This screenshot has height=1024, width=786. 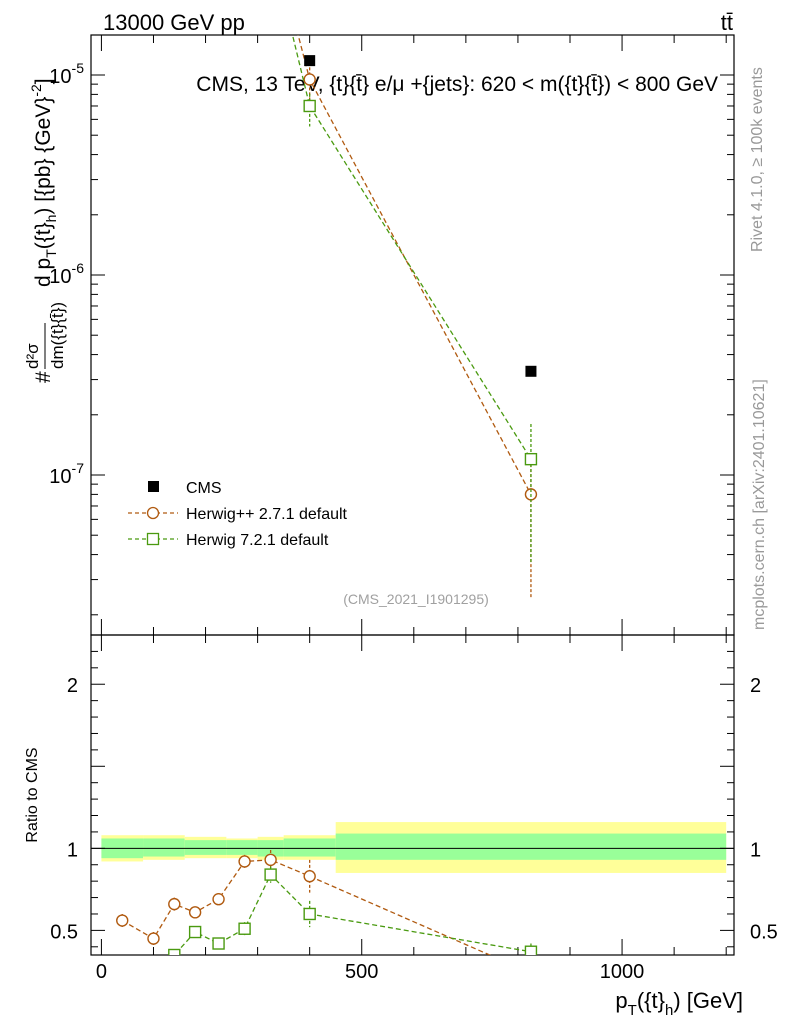 What do you see at coordinates (153, 539) in the screenshot?
I see `legend-herwig7-marker` at bounding box center [153, 539].